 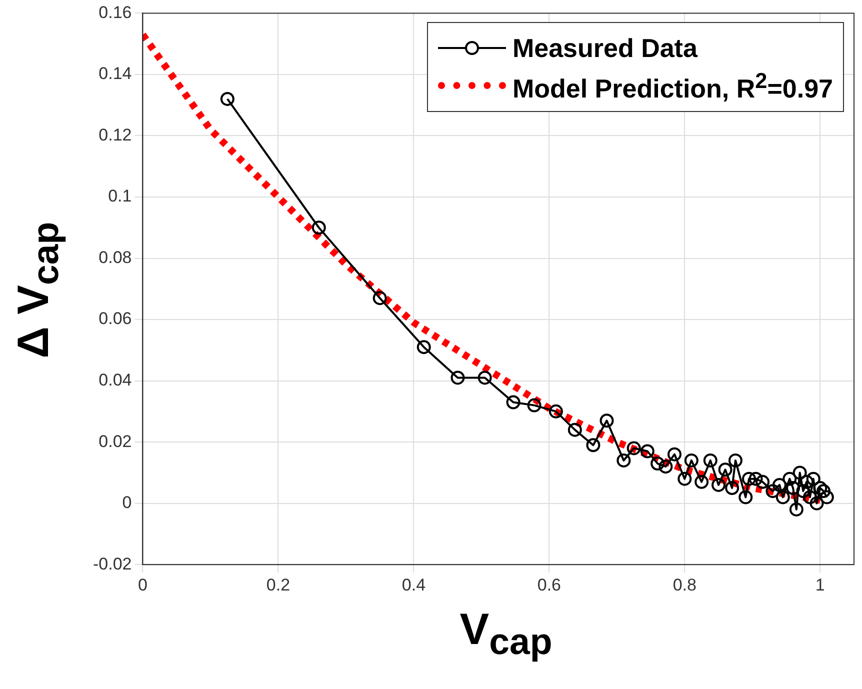 I want to click on x-axis-title: V$_{cap}$, so click(x=506, y=634).